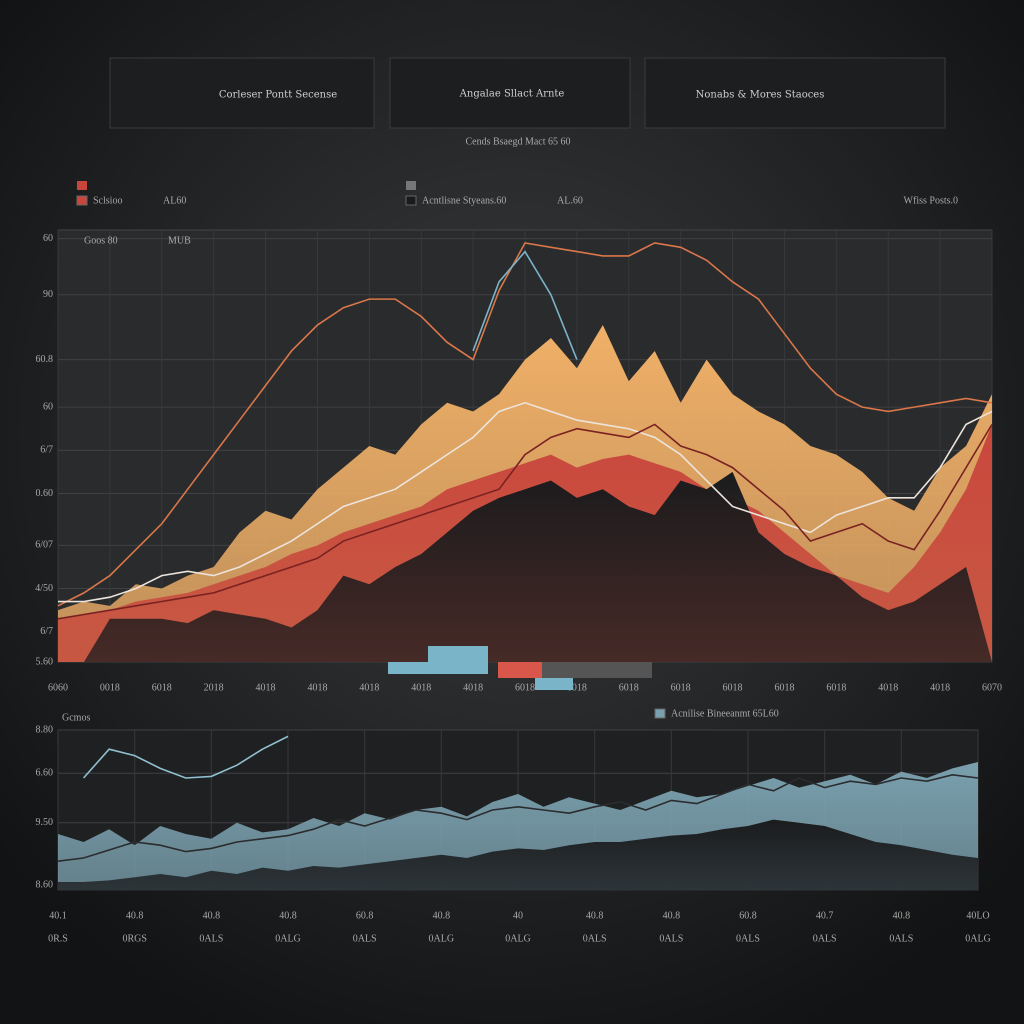 This screenshot has height=1024, width=1024. Describe the element at coordinates (101, 240) in the screenshot. I see `annotation: Goos 80` at that location.